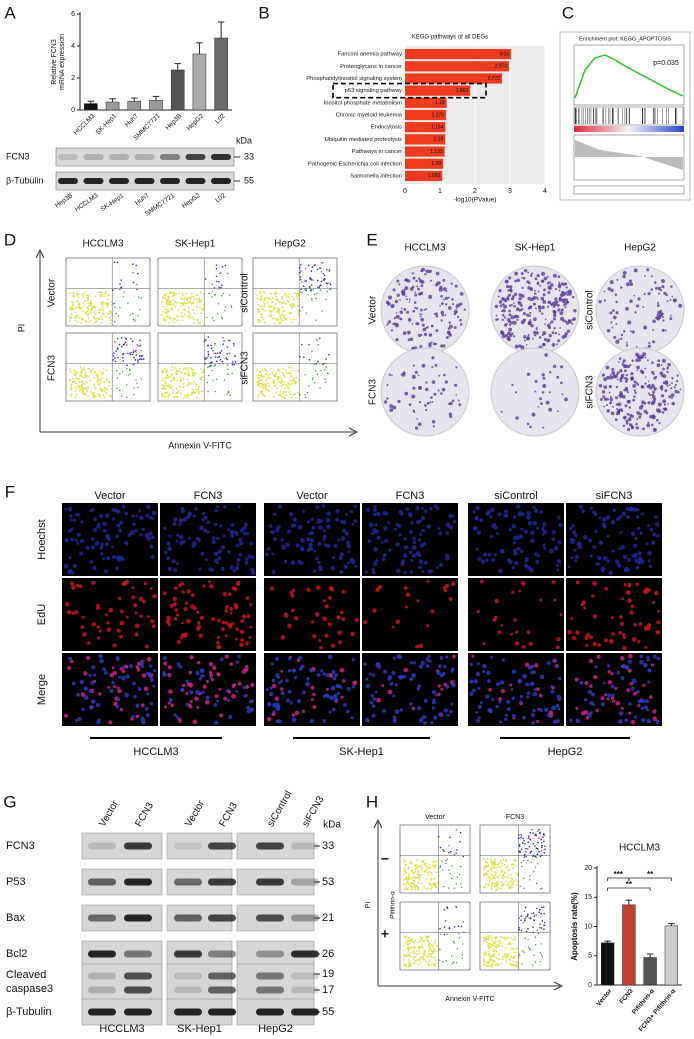 This screenshot has width=694, height=1039. What do you see at coordinates (312, 614) in the screenshot?
I see `micro-tile` at bounding box center [312, 614].